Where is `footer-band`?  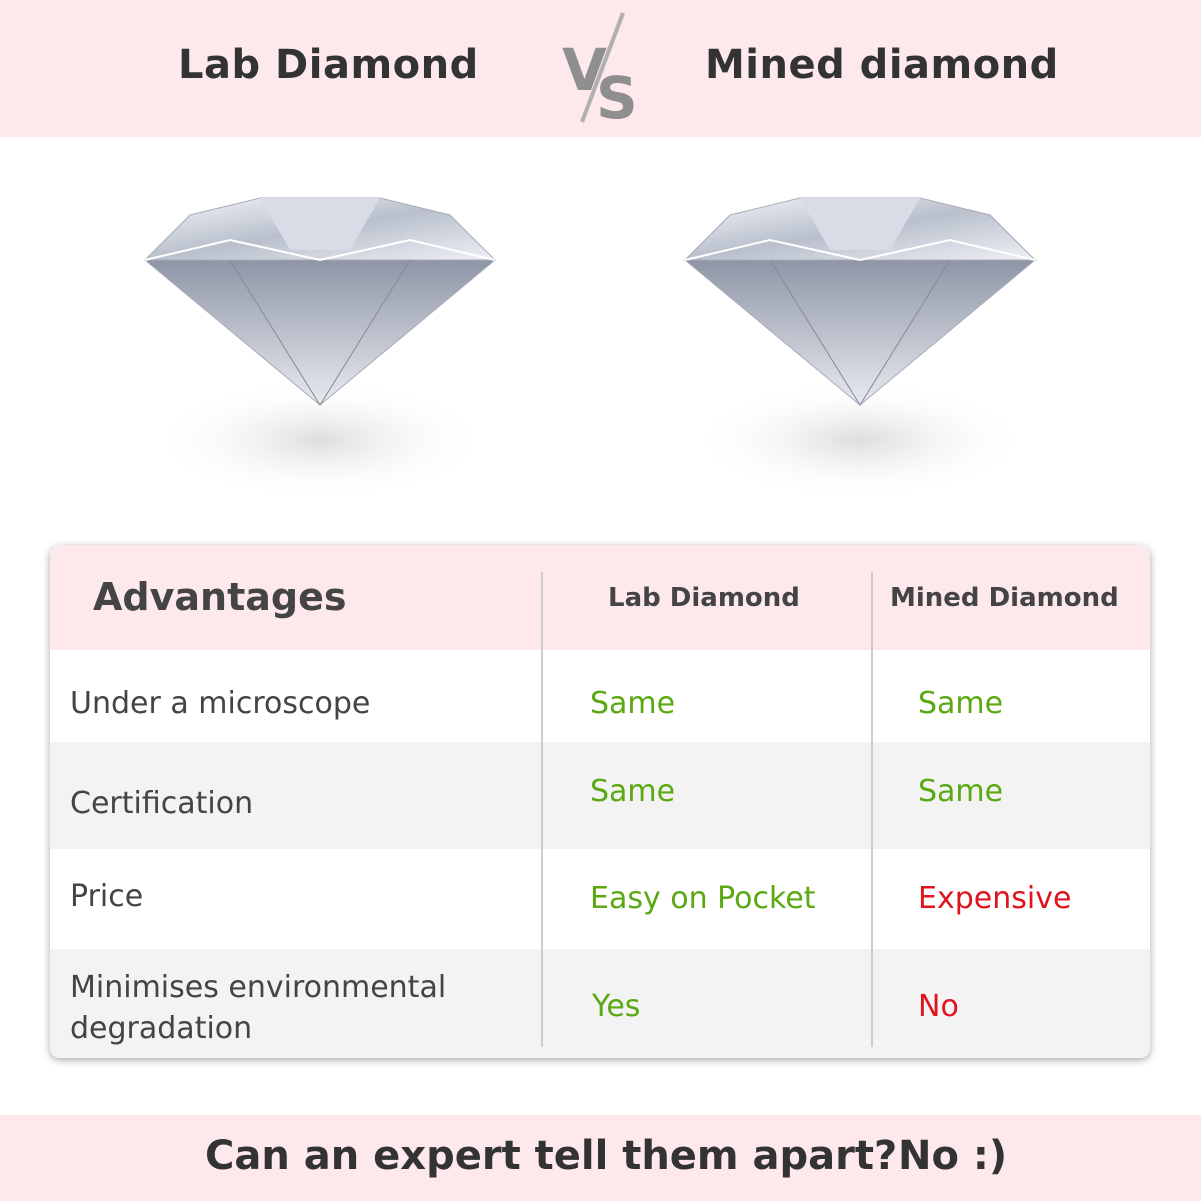 footer-band is located at coordinates (600, 1158).